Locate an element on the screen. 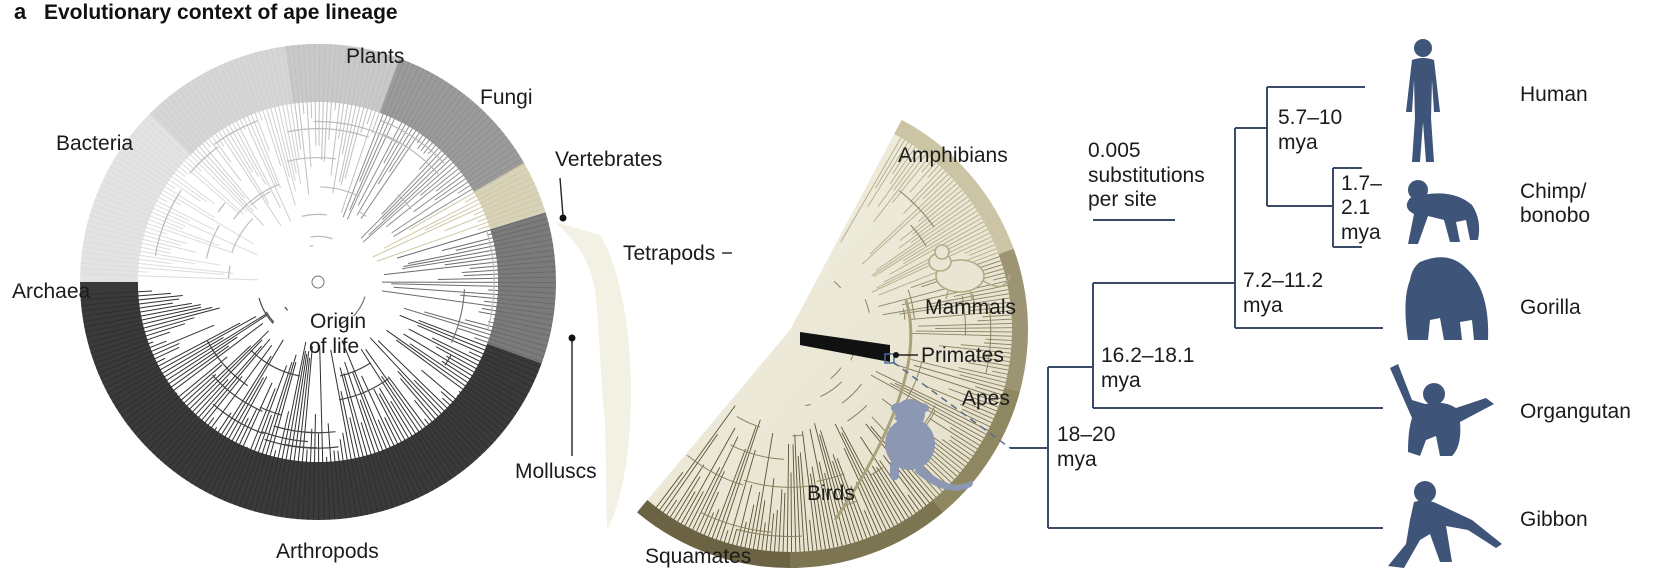  sector-vertebrates is located at coordinates (509, 196).